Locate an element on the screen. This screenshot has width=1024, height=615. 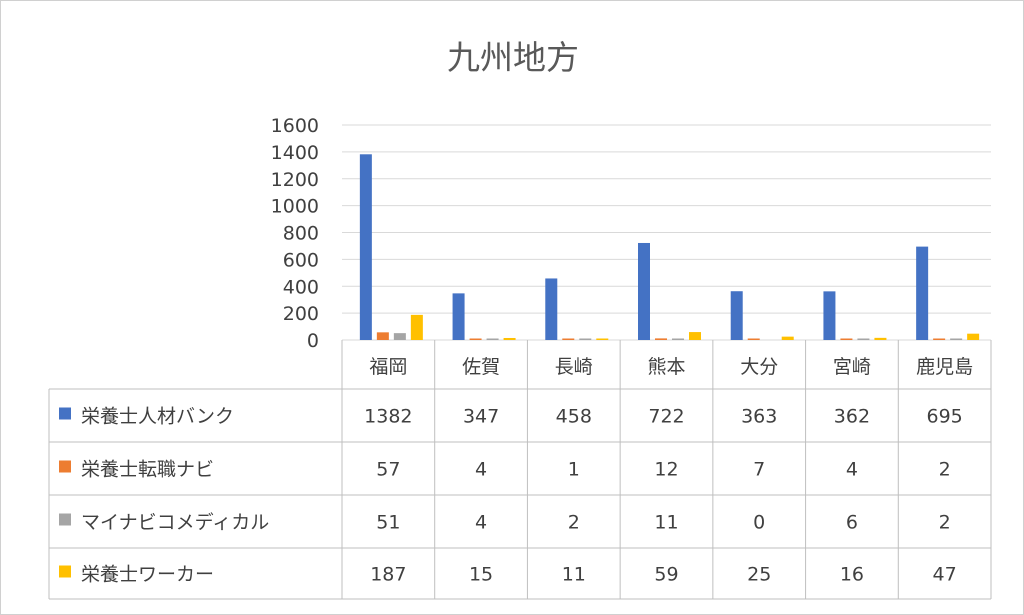
legend-label: 栄養士人材バンク is located at coordinates (157, 417).